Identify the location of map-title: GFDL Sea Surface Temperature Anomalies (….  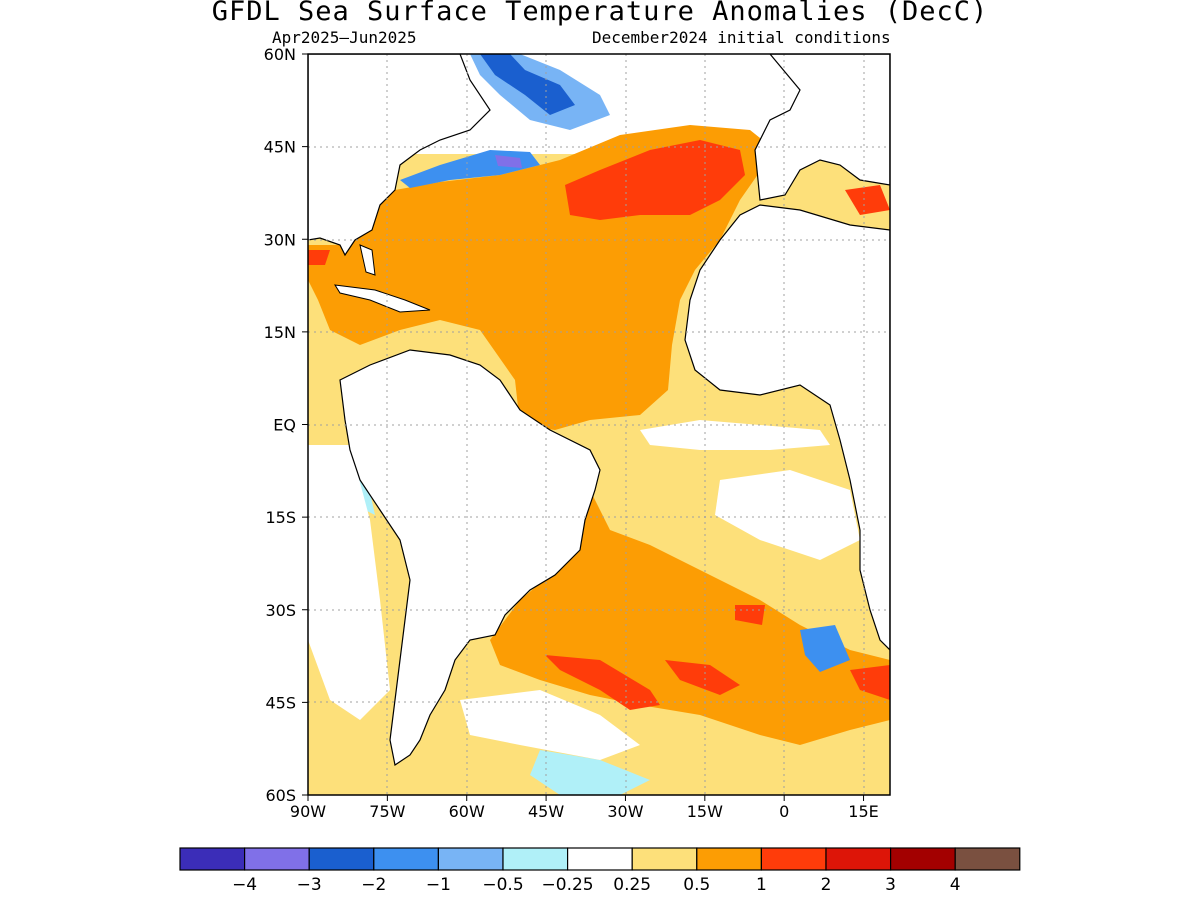
(600, 13).